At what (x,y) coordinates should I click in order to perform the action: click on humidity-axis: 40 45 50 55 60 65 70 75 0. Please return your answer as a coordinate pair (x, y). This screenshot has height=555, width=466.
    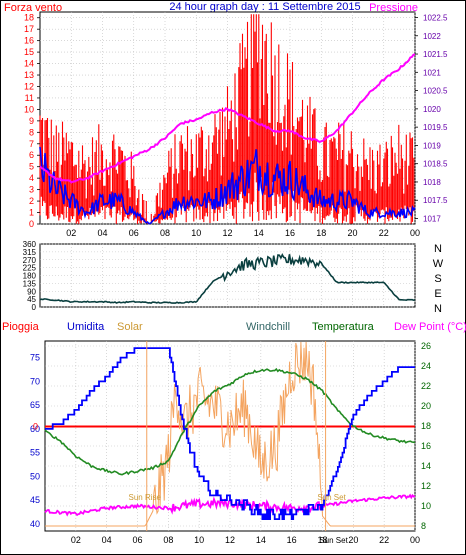
    Looking at the image, I should click on (35, 441).